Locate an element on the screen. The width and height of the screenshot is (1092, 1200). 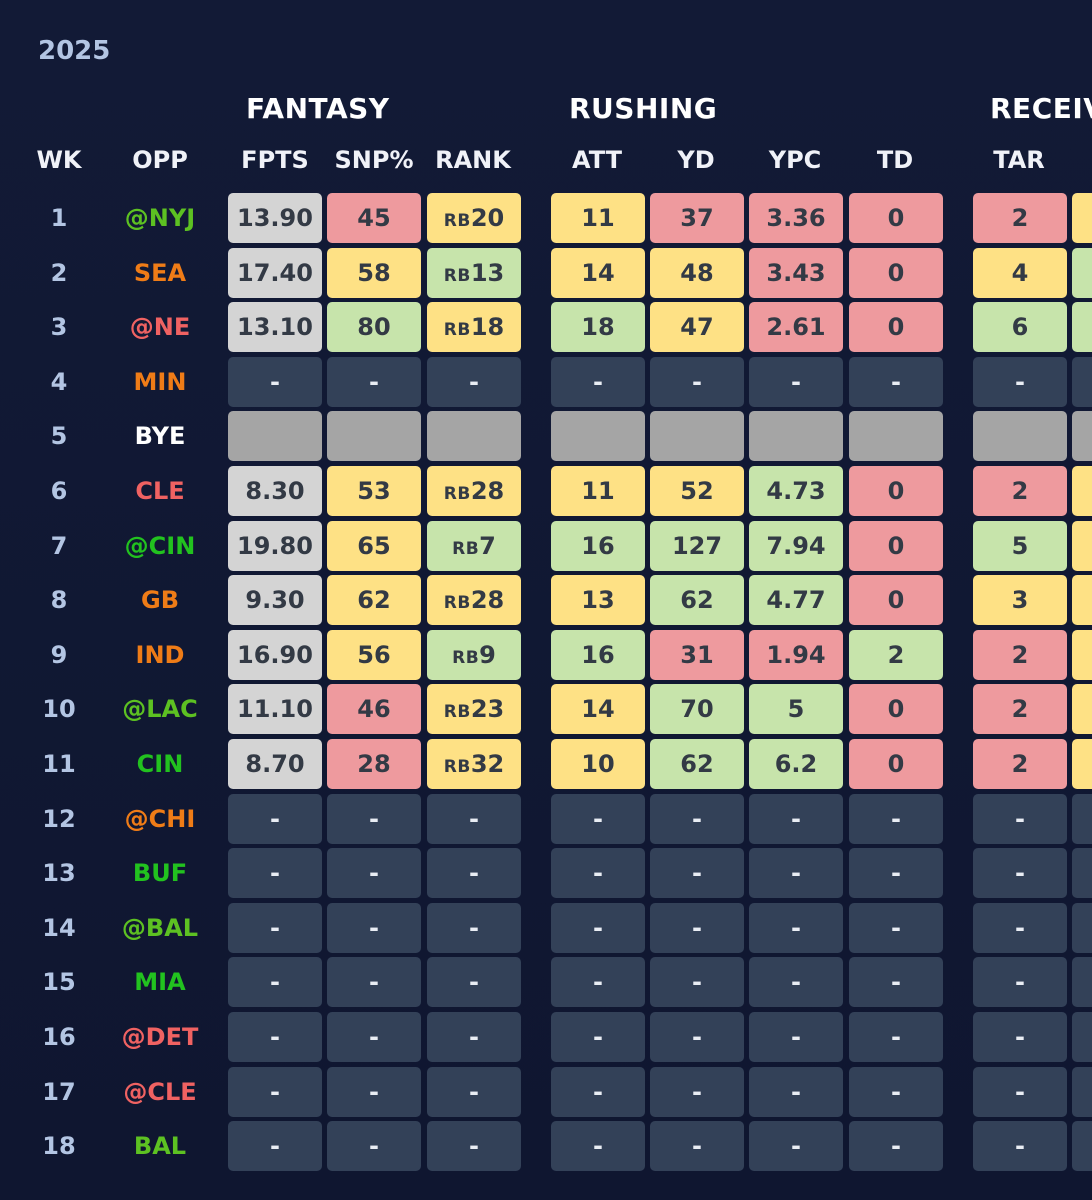
yd-cell: - is located at coordinates (697, 1092).